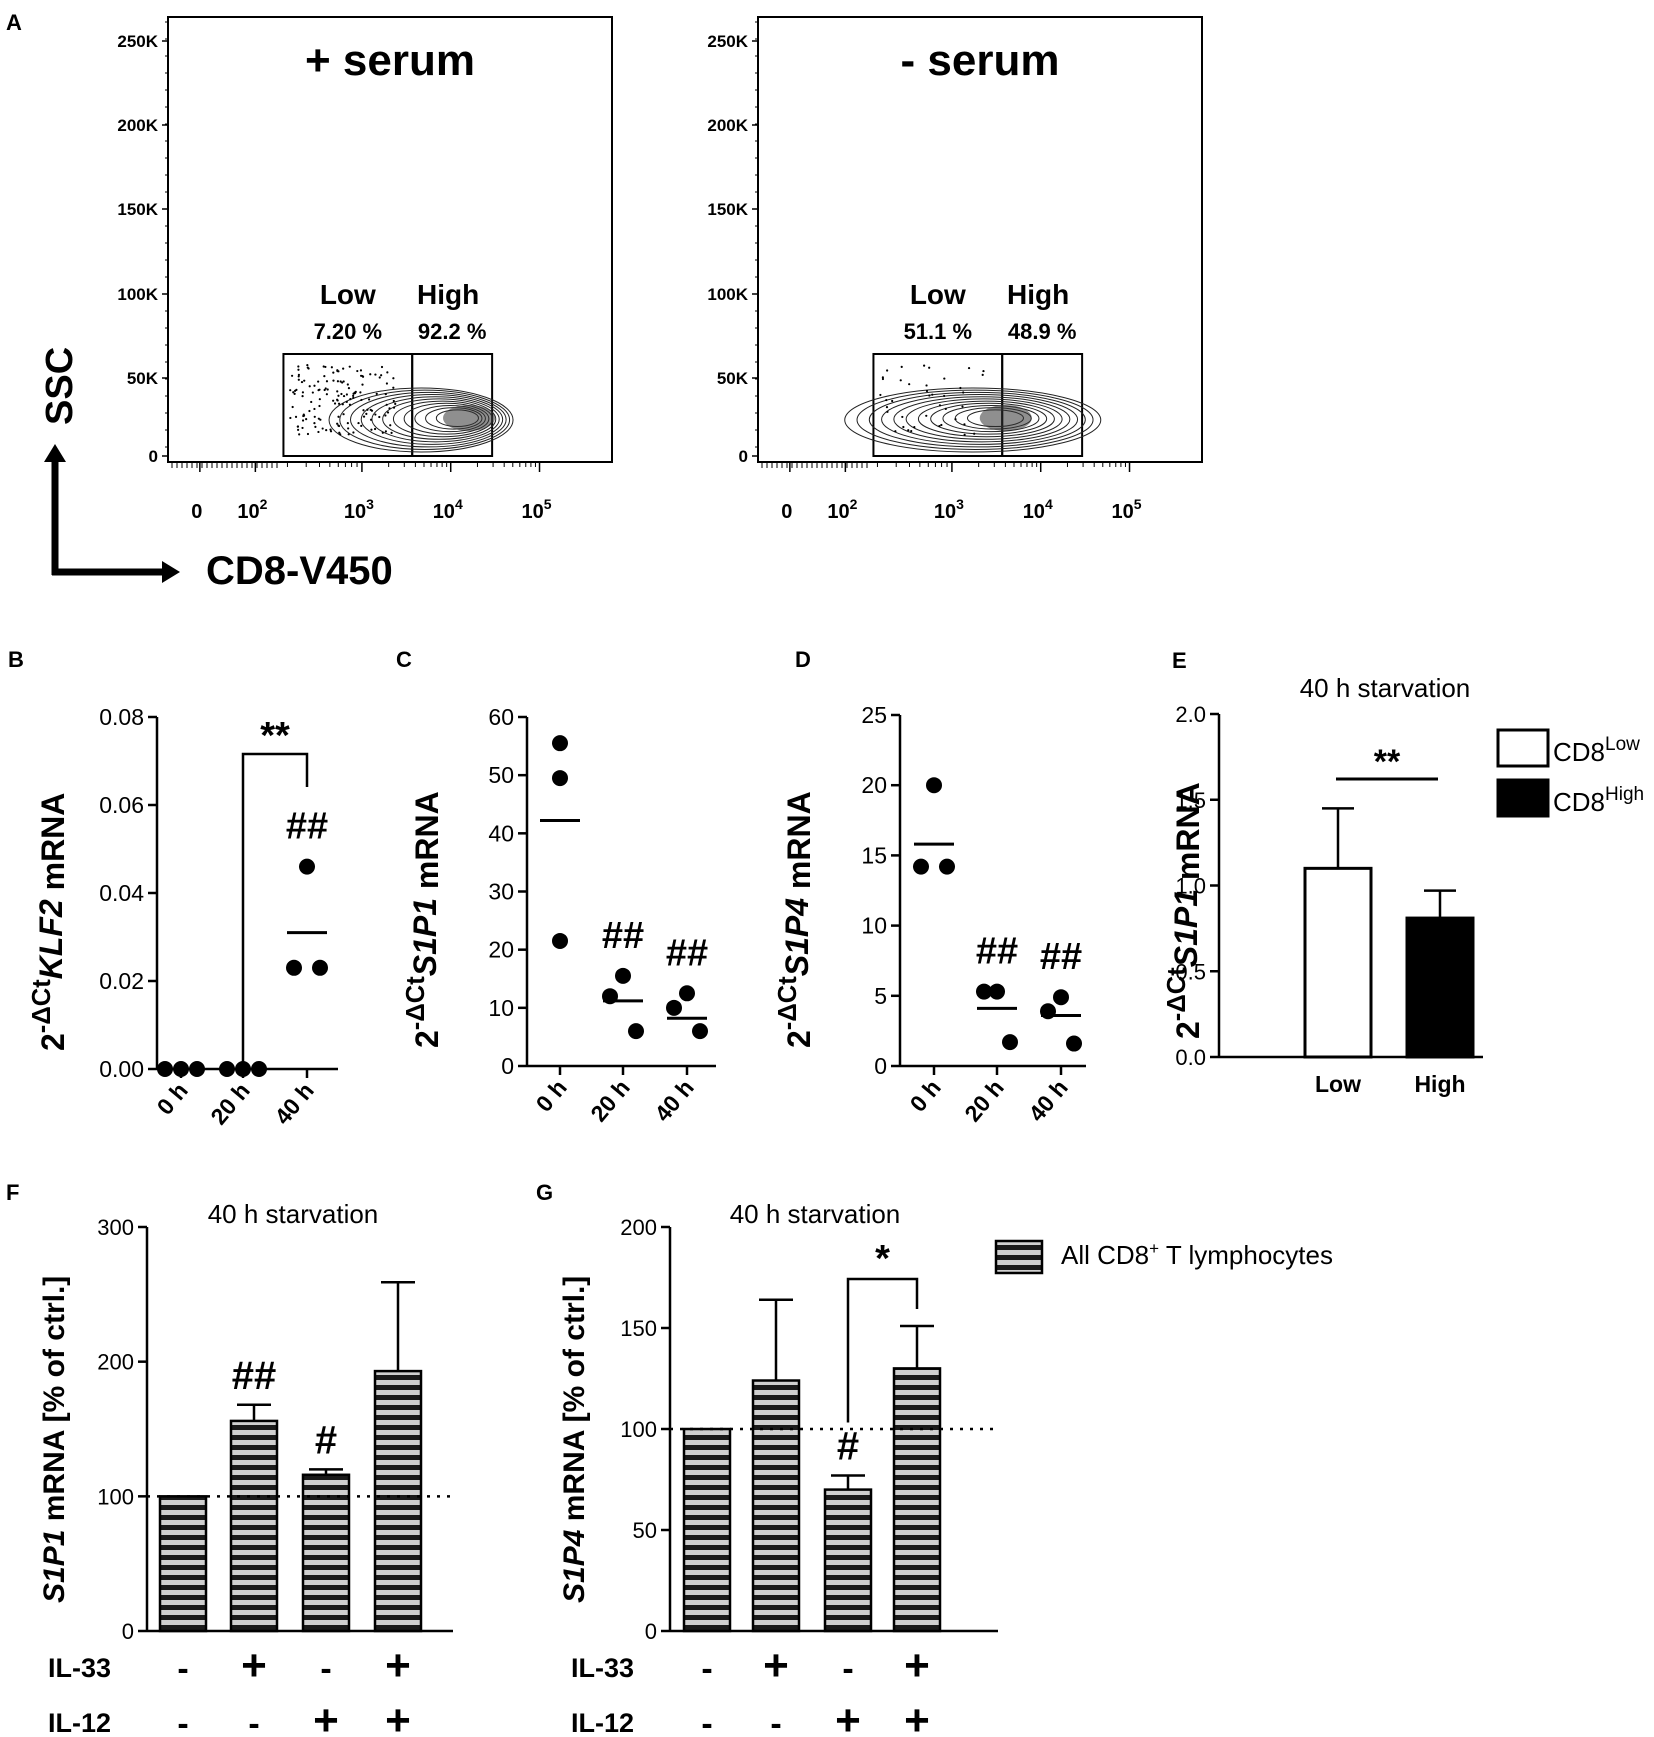 The image size is (1654, 1737). I want to click on y-tick-label: 30, so click(501, 892).